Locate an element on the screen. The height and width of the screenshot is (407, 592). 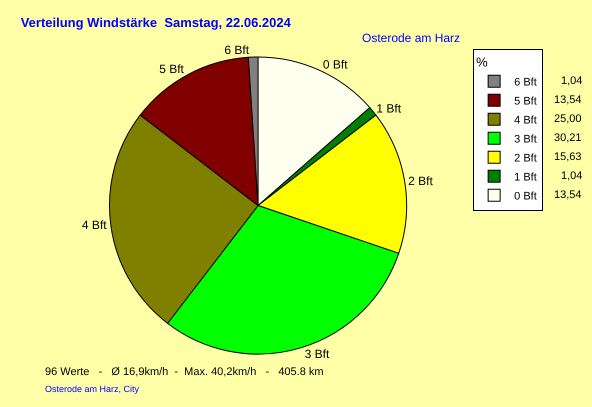
legend-label: 2 Bft is located at coordinates (525, 158).